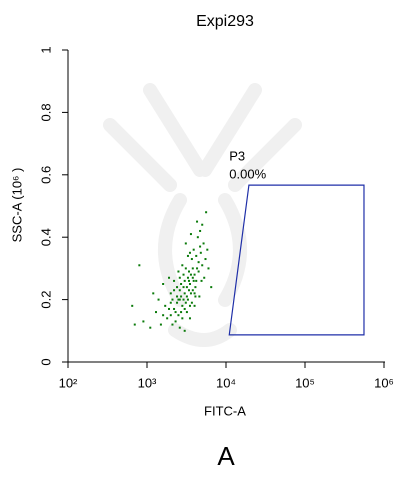  What do you see at coordinates (225, 410) in the screenshot?
I see `x-axis-label: FITC-A` at bounding box center [225, 410].